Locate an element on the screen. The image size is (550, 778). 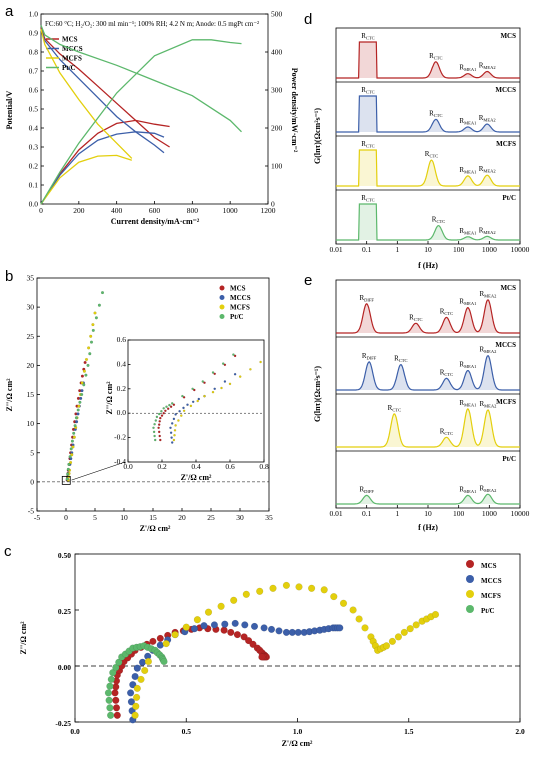
y-tick-label: 0.4 is located at coordinates (34, 128).